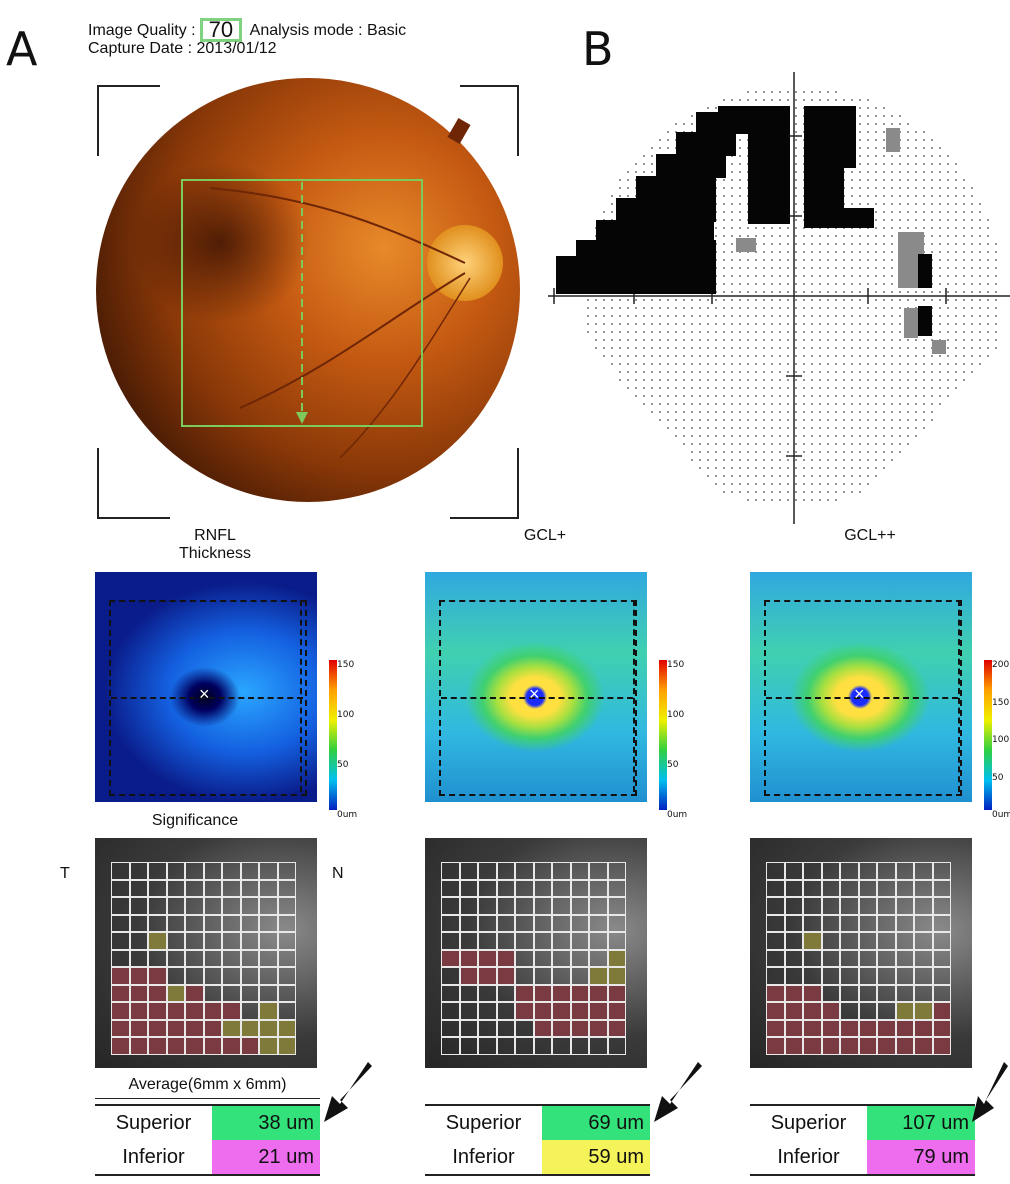  Describe the element at coordinates (343, 765) in the screenshot. I see `scale-tick: 50` at that location.